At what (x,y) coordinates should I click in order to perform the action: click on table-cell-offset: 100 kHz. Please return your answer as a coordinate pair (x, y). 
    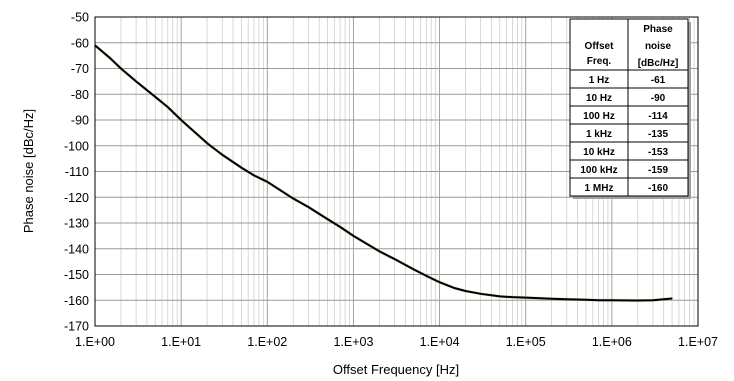
    Looking at the image, I should click on (598, 170).